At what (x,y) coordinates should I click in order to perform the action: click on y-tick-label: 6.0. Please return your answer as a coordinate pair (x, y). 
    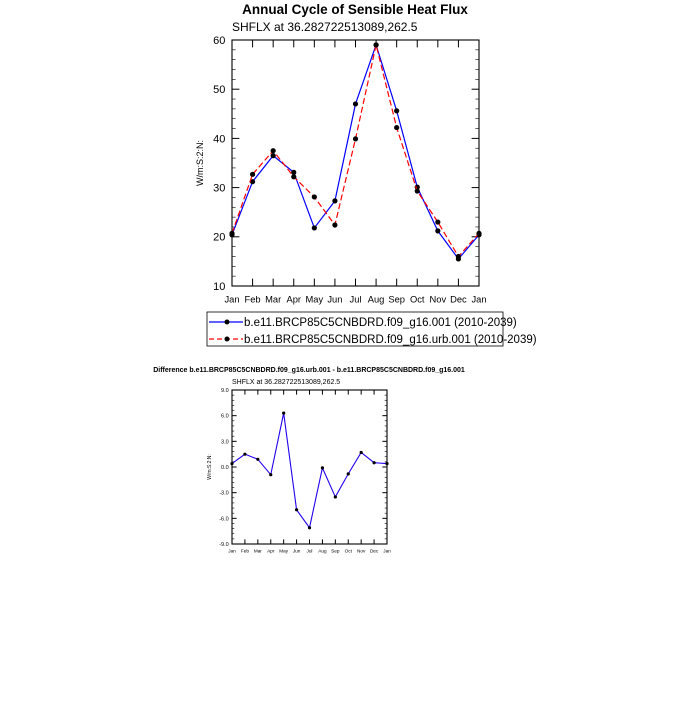
    Looking at the image, I should click on (225, 417).